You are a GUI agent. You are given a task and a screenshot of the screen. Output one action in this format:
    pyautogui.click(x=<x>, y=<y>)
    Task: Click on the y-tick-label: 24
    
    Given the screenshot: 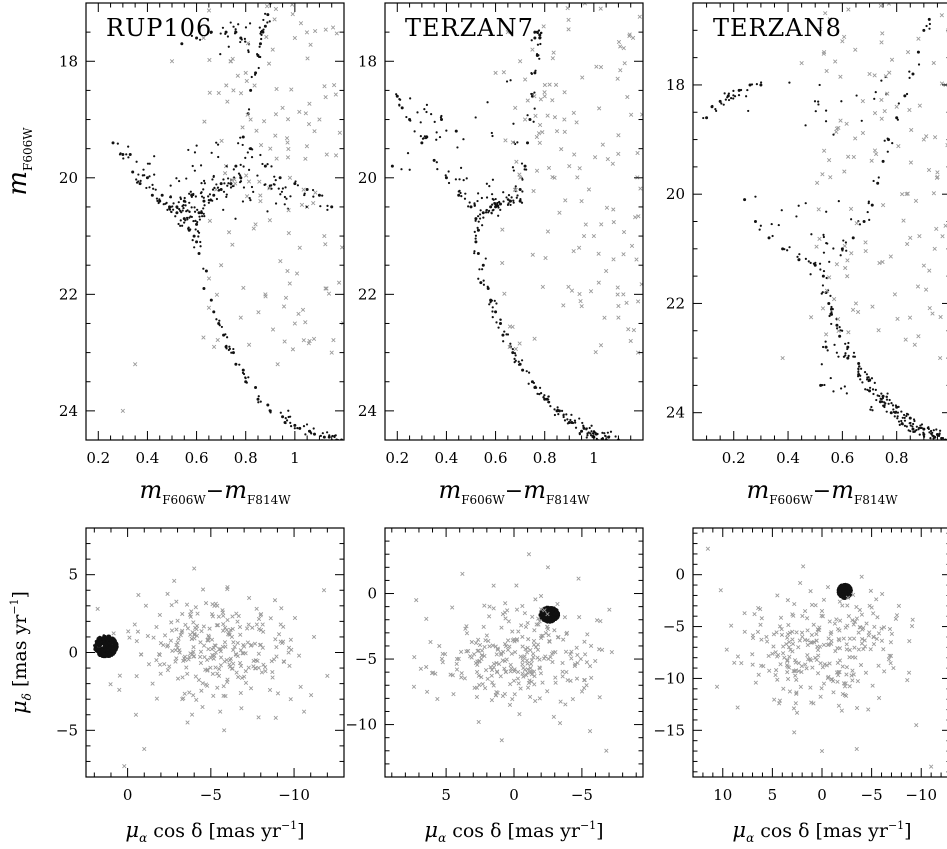 What is the action you would take?
    pyautogui.click(x=367, y=411)
    